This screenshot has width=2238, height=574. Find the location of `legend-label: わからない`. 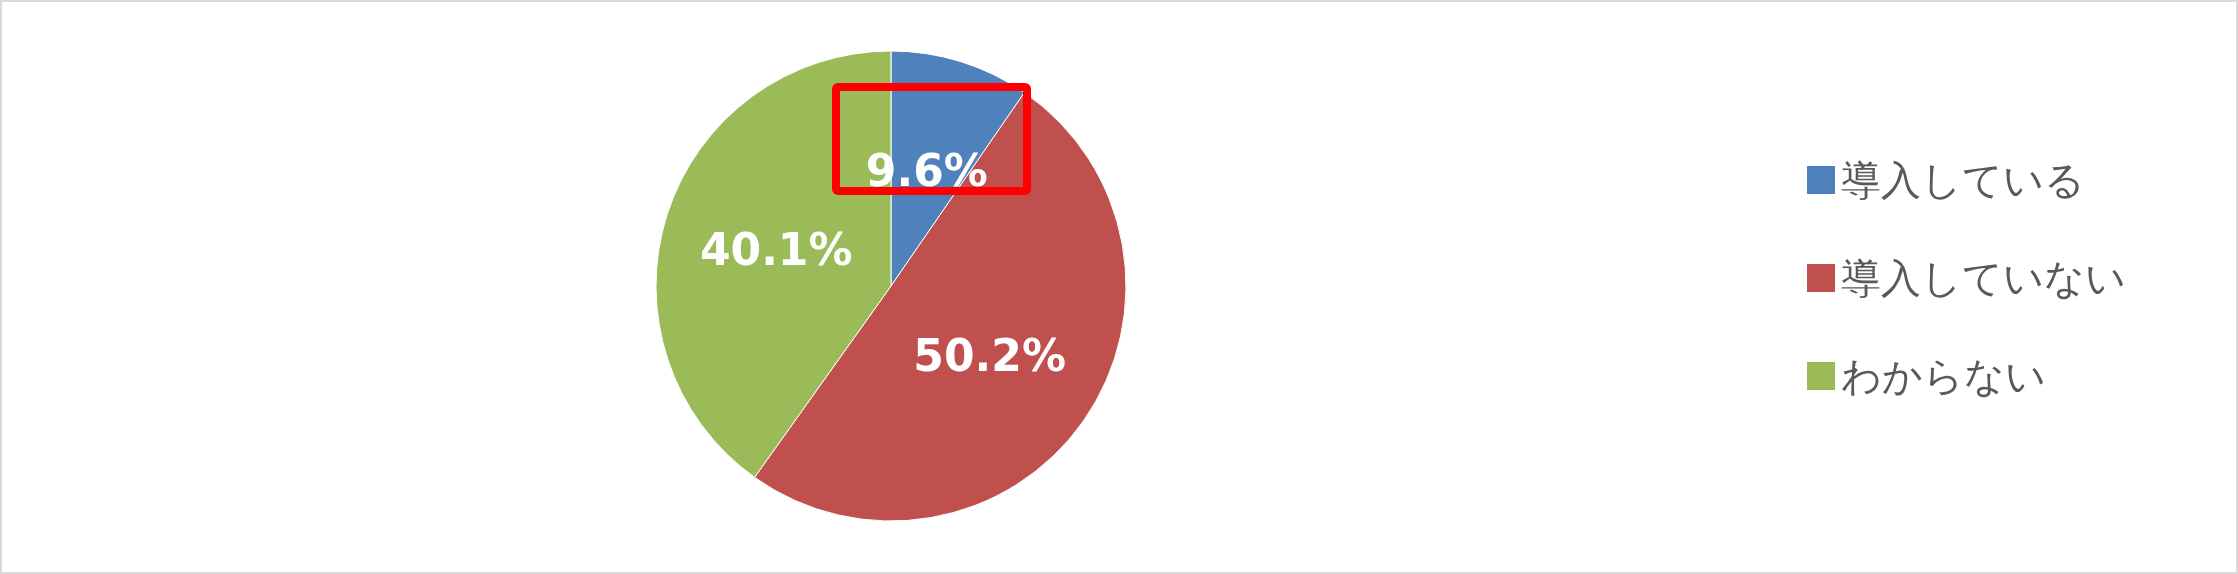

legend-label: わからない is located at coordinates (1943, 376).